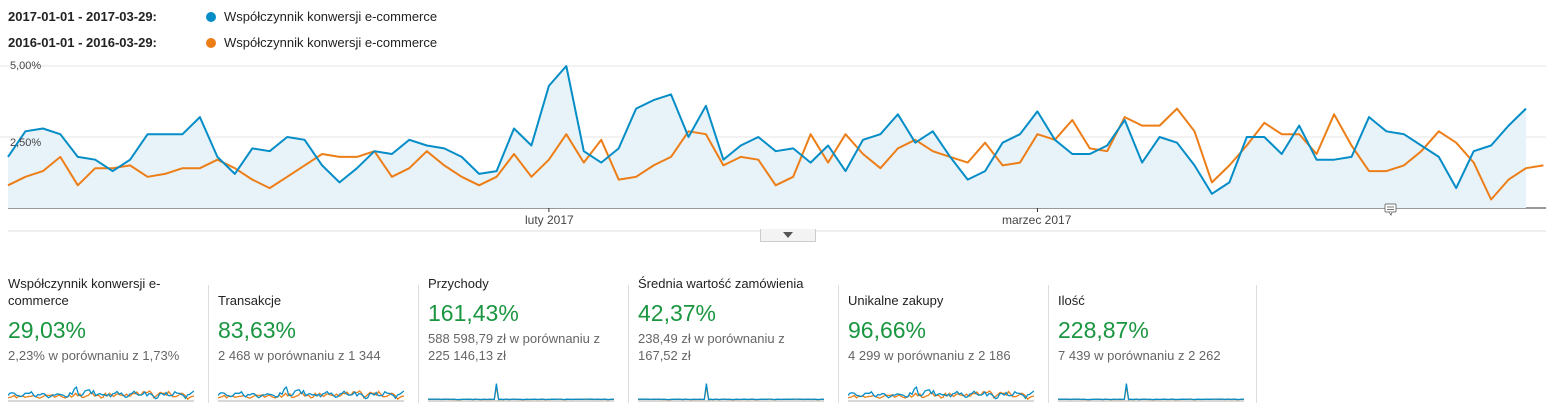 This screenshot has width=1546, height=418. What do you see at coordinates (677, 313) in the screenshot?
I see `metric-card-change: 42,37%` at bounding box center [677, 313].